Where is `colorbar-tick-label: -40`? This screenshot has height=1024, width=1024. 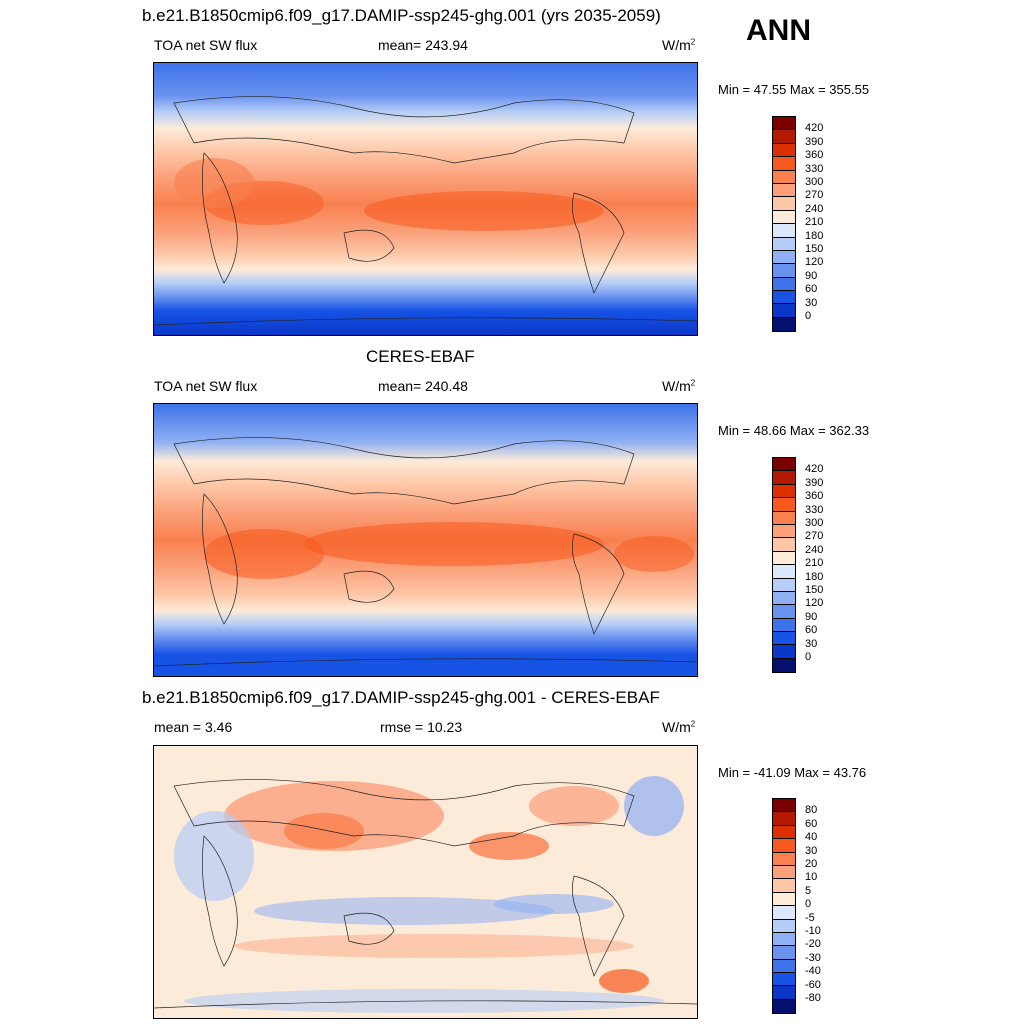 colorbar-tick-label: -40 is located at coordinates (813, 971).